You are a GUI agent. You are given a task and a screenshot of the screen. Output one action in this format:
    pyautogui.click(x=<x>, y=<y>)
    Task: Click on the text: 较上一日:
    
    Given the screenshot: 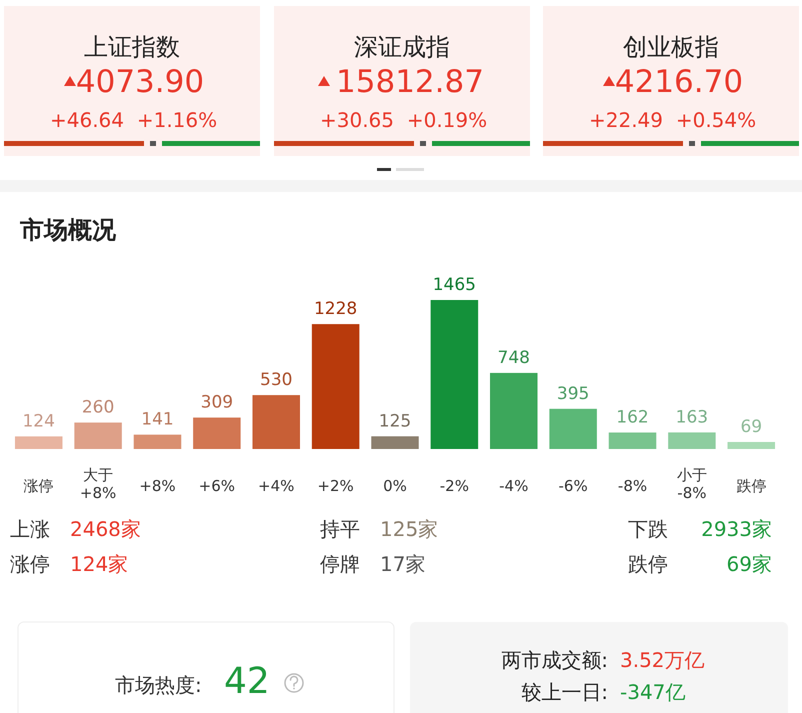 What is the action you would take?
    pyautogui.click(x=564, y=692)
    